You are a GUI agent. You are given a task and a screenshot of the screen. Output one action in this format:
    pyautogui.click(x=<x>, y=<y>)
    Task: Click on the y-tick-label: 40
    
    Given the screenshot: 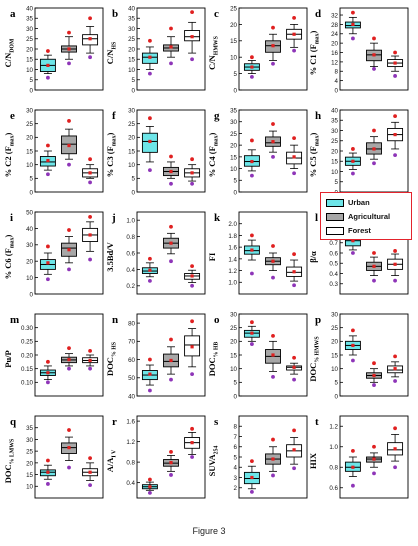 What is the action you would take?
    pyautogui.click(x=131, y=8)
    